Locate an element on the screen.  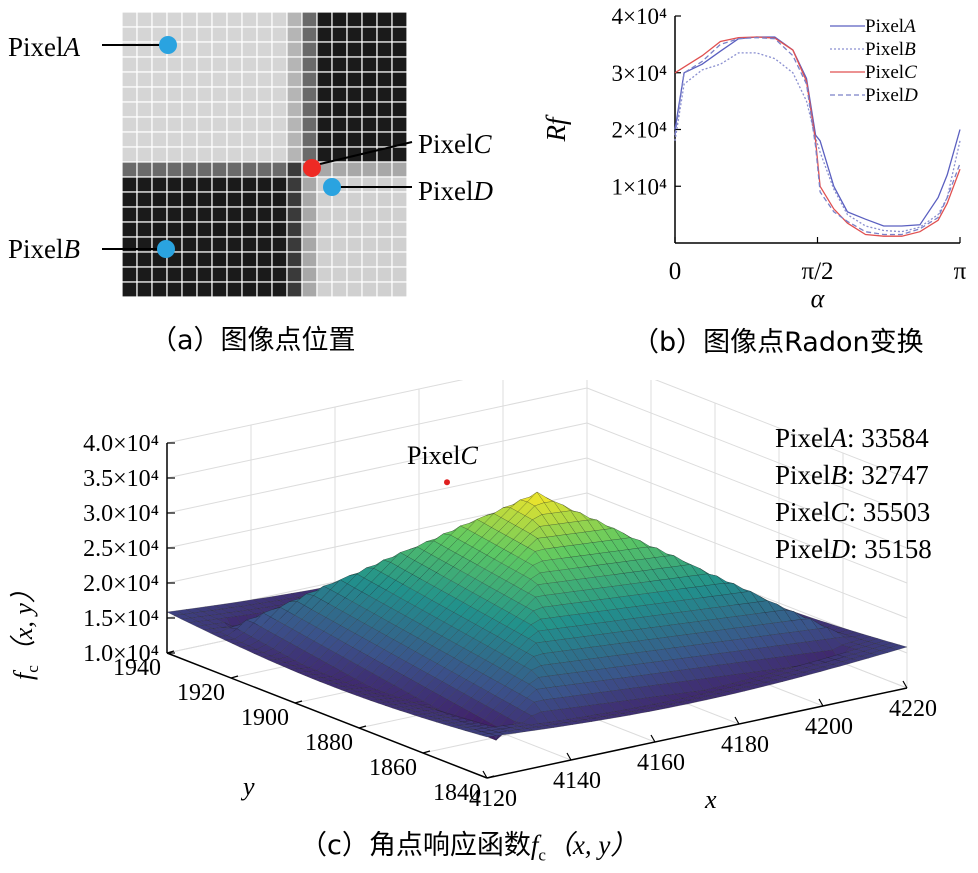
panel-c-caption: （c）角点响应函数fc（x, y） is located at coordinates (468, 844).